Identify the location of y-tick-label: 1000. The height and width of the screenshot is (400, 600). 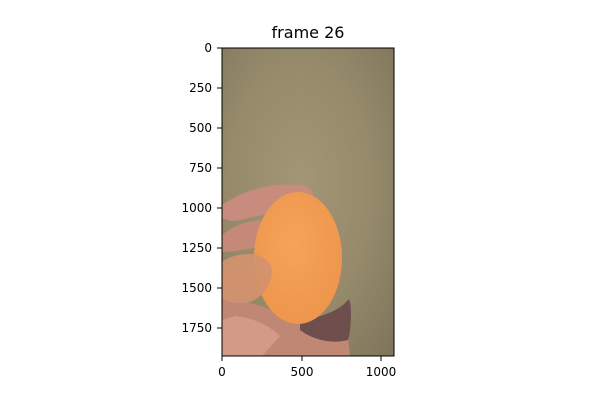
(196, 208).